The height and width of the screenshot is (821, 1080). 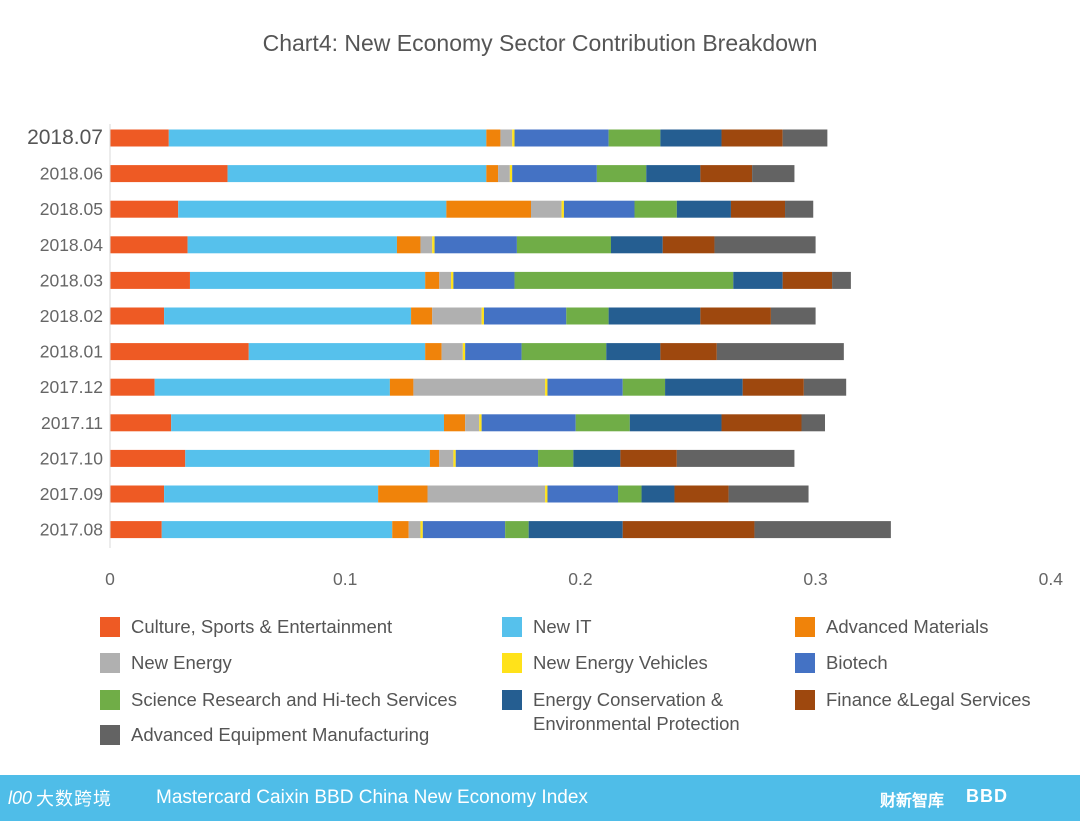 What do you see at coordinates (580, 579) in the screenshot?
I see `x-tick-label: 0.2` at bounding box center [580, 579].